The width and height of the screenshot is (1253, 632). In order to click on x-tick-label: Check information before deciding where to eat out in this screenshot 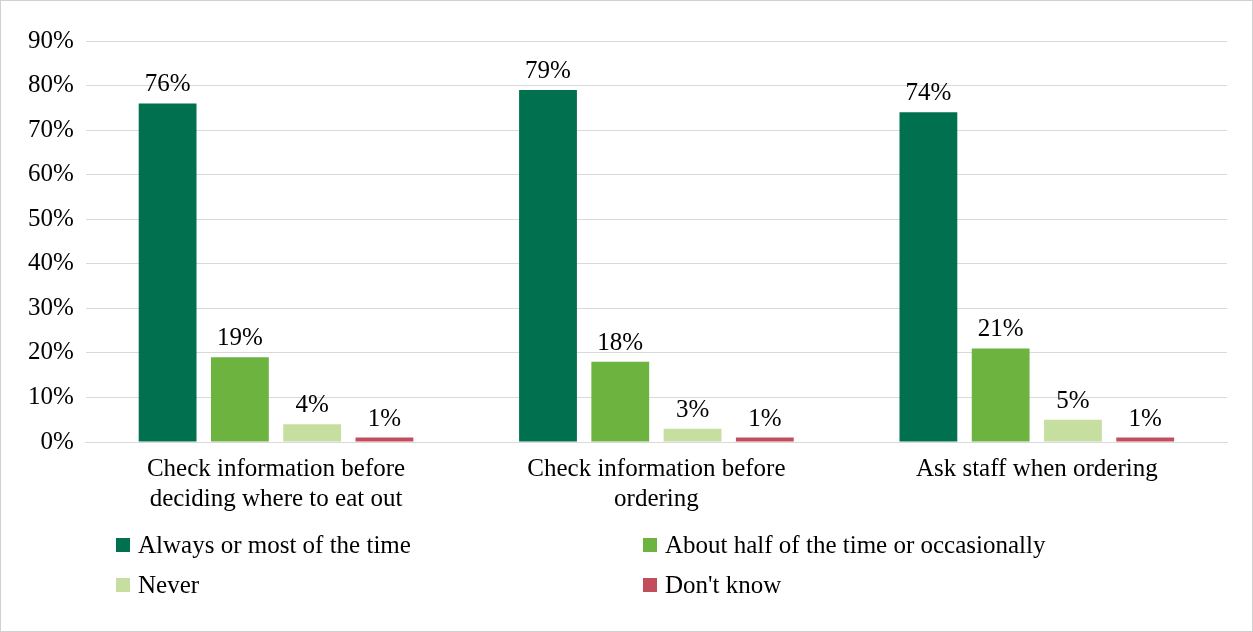, I will do `click(276, 482)`.